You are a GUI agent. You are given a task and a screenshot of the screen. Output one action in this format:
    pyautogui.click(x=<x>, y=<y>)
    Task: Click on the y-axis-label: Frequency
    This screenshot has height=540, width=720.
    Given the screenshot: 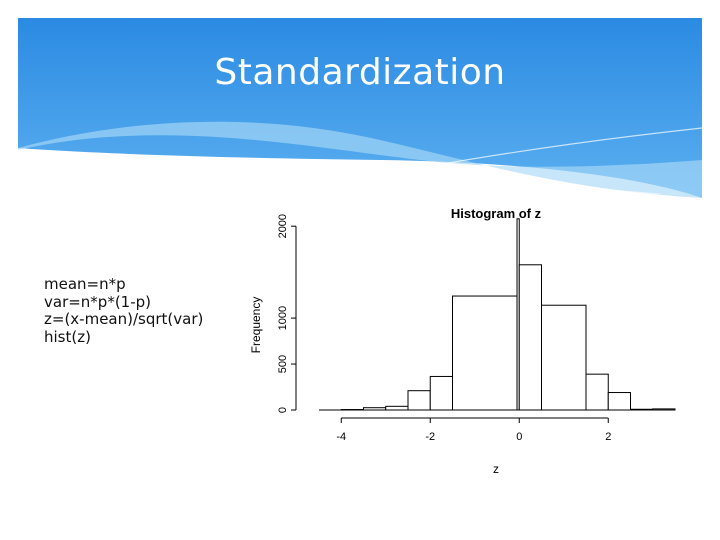 What is the action you would take?
    pyautogui.click(x=256, y=325)
    